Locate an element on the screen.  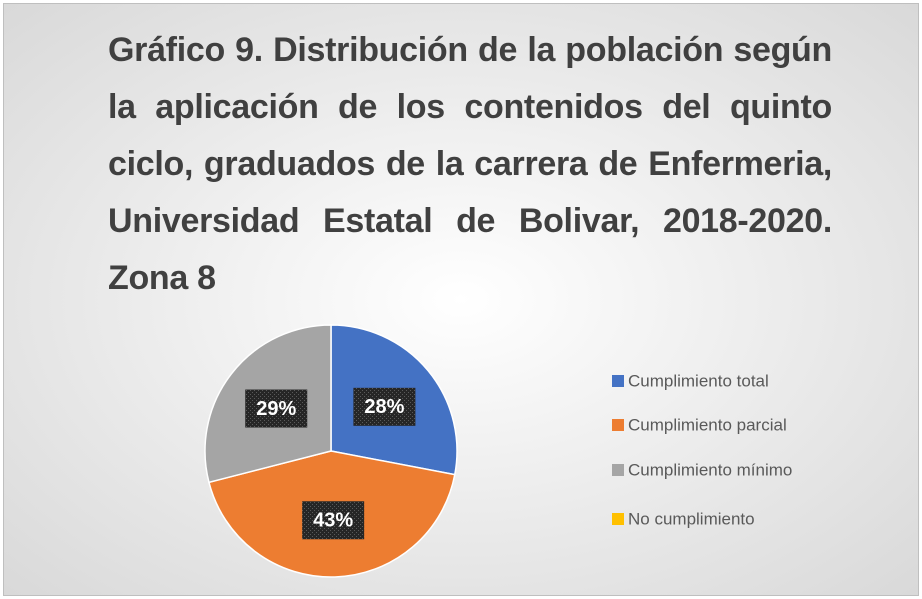
data-label: 28% is located at coordinates (384, 407).